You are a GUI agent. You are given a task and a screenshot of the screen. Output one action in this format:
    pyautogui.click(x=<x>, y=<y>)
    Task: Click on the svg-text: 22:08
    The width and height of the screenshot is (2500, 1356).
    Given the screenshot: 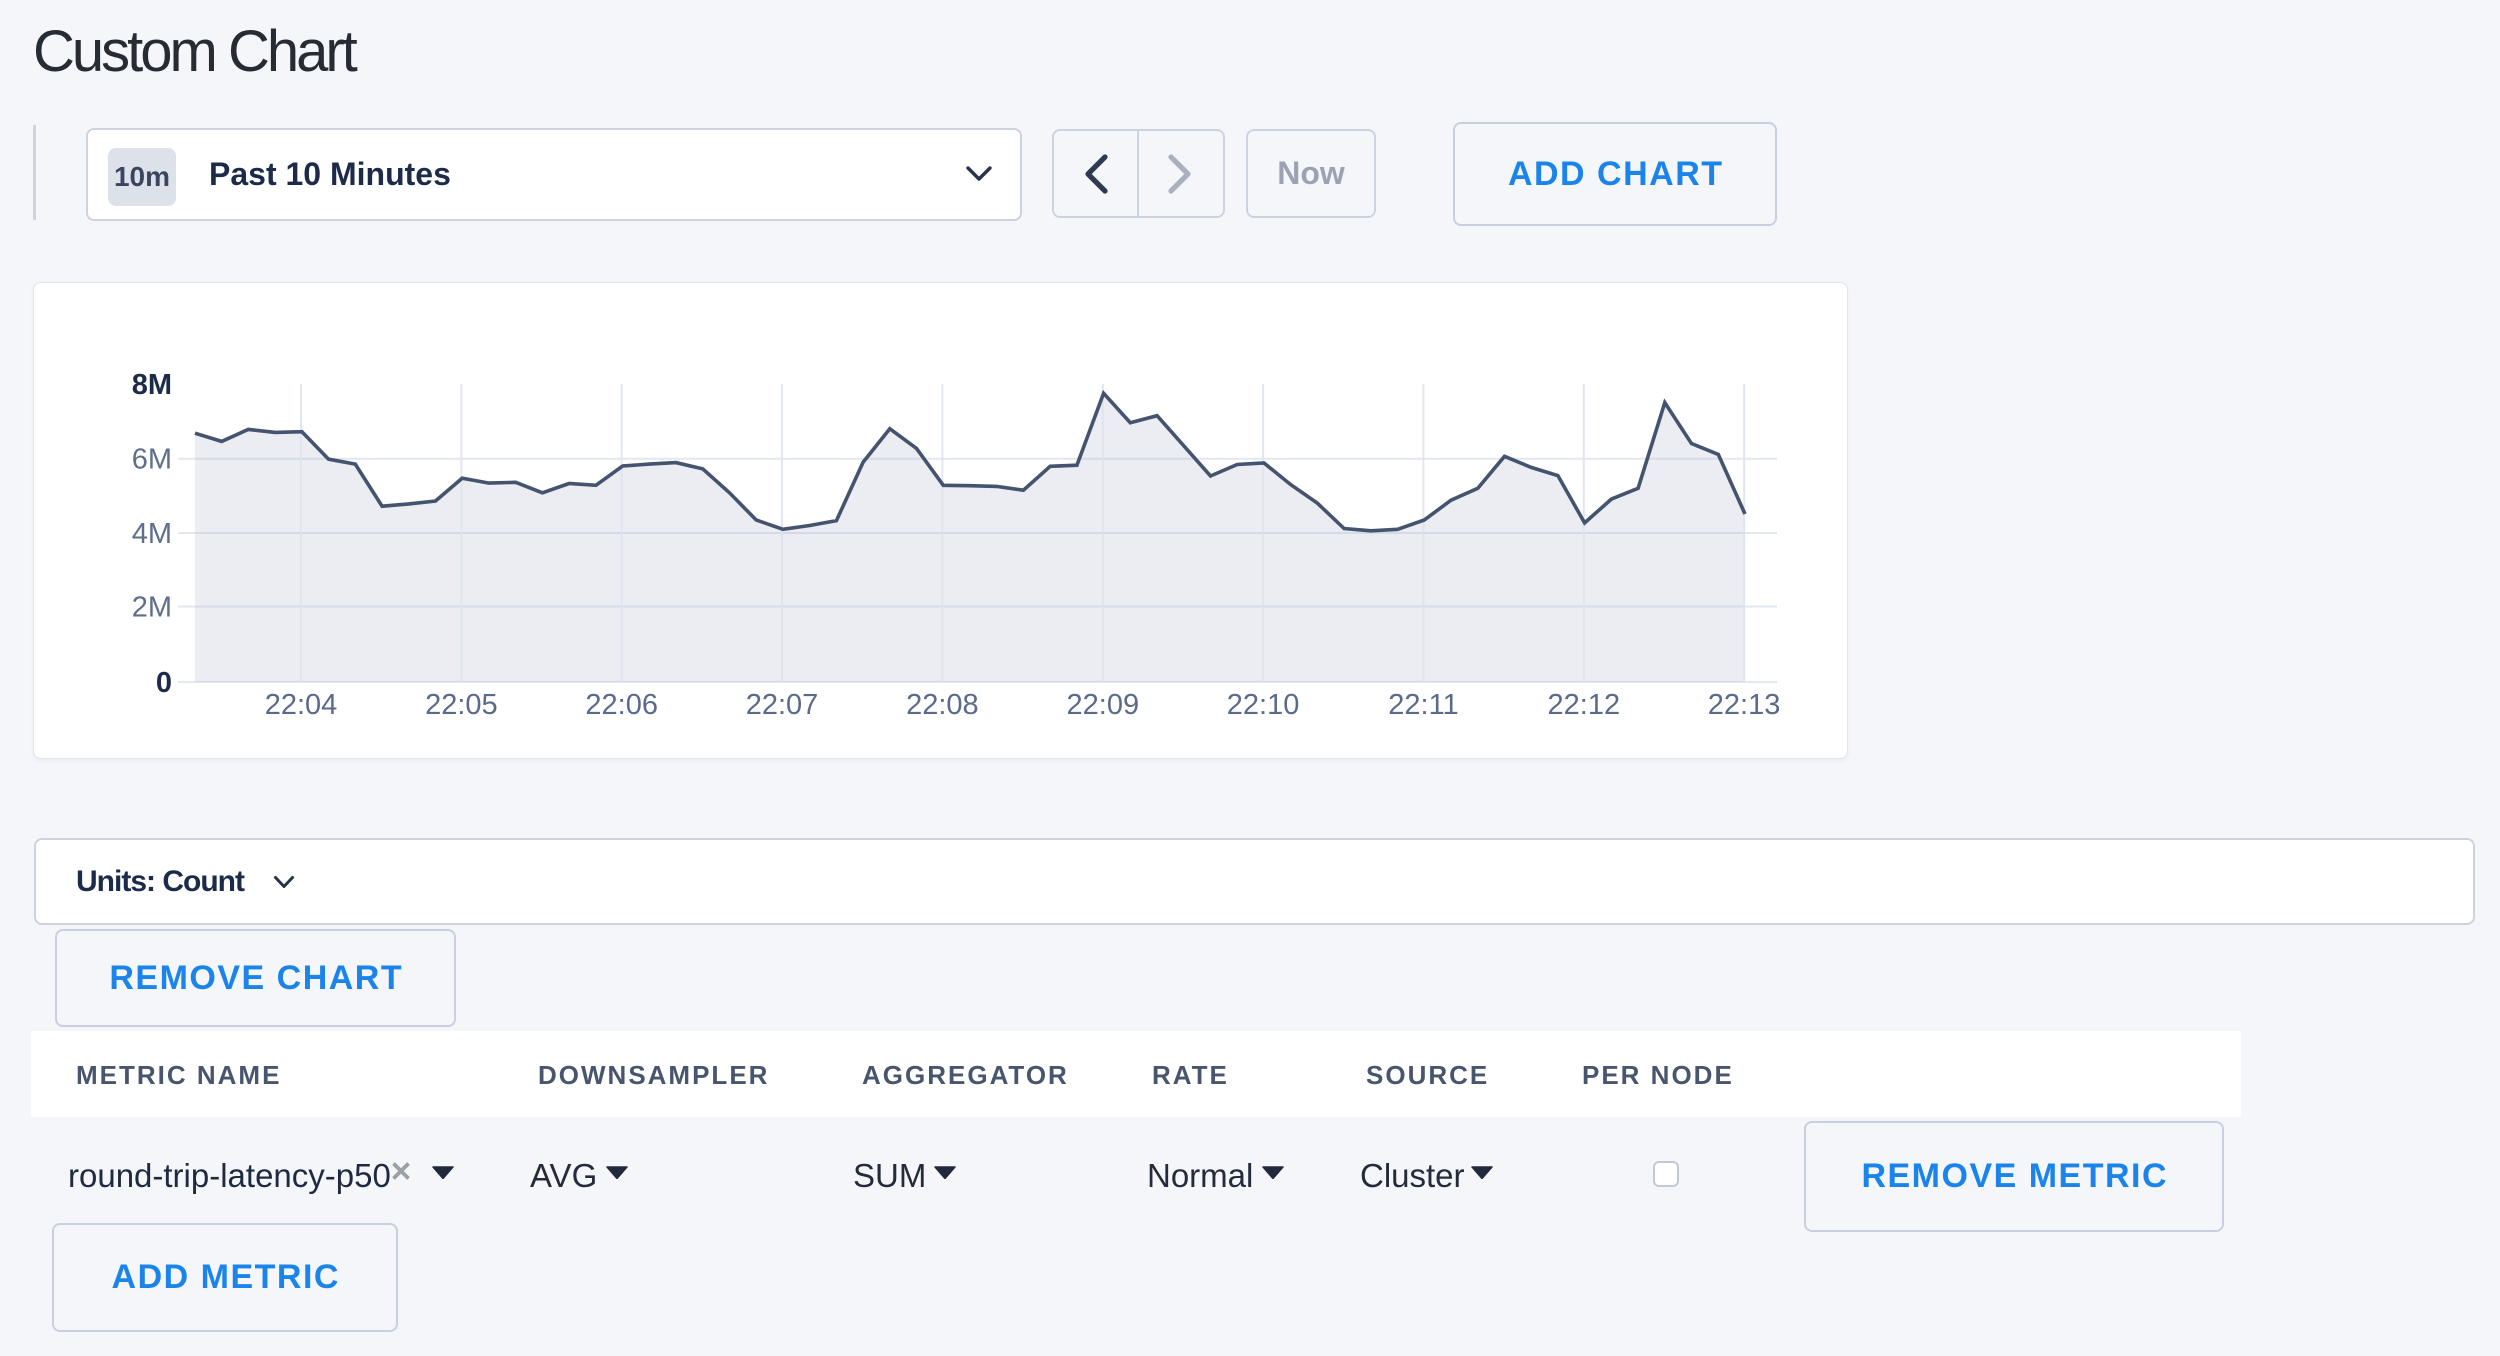 What is the action you would take?
    pyautogui.click(x=942, y=705)
    